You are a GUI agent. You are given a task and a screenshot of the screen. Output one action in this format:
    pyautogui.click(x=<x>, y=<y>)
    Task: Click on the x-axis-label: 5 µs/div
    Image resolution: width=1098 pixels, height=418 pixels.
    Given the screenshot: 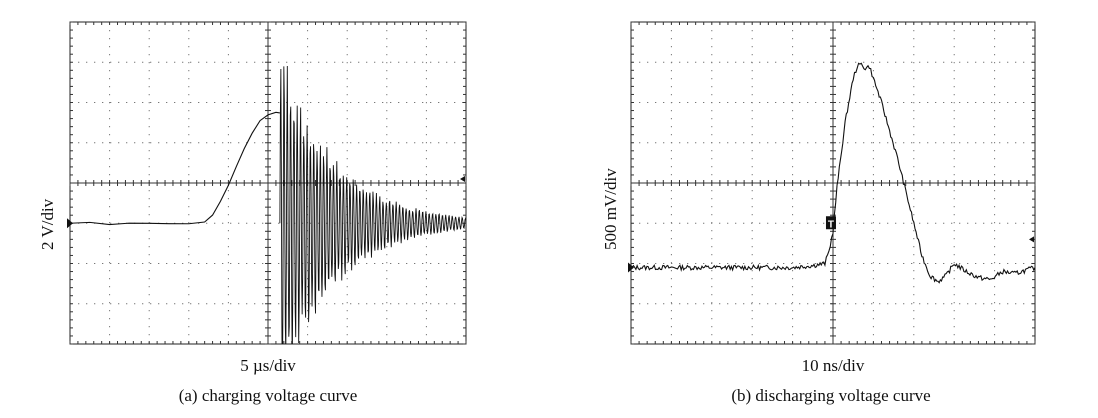 What is the action you would take?
    pyautogui.click(x=268, y=365)
    